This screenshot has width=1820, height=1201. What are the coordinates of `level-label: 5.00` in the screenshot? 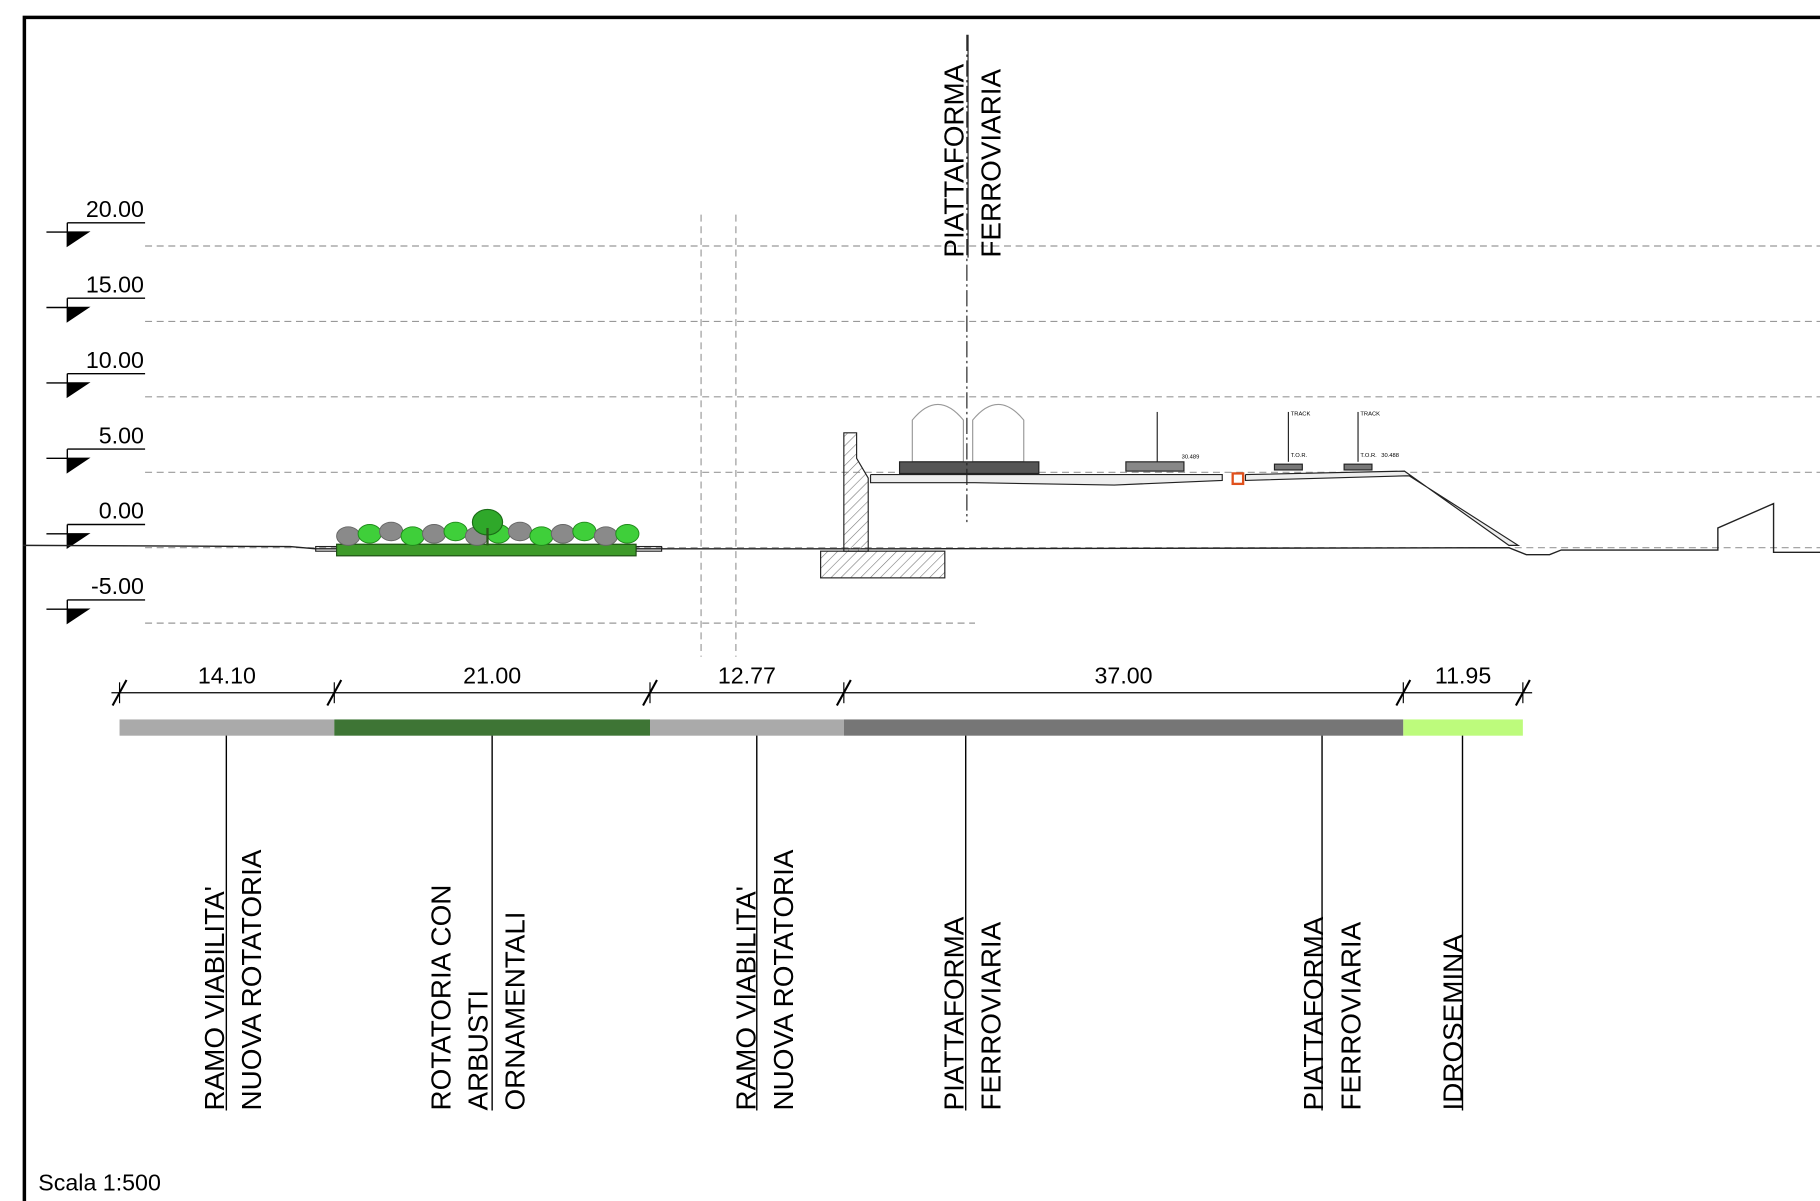 It's located at (121, 435).